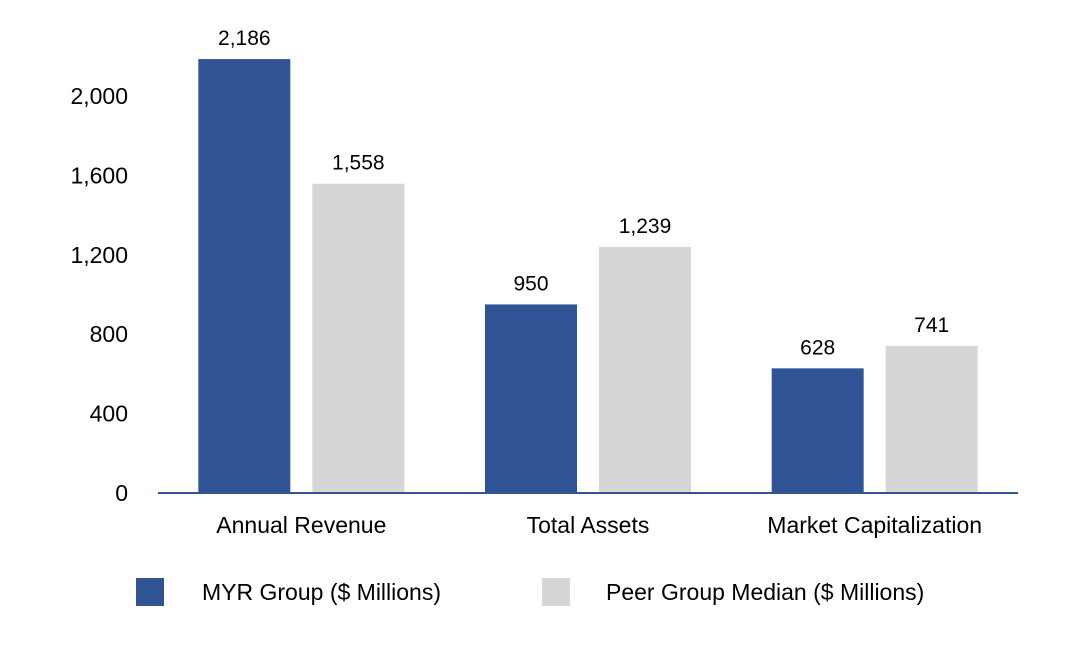  I want to click on bar-data-label: 1,558, so click(358, 163).